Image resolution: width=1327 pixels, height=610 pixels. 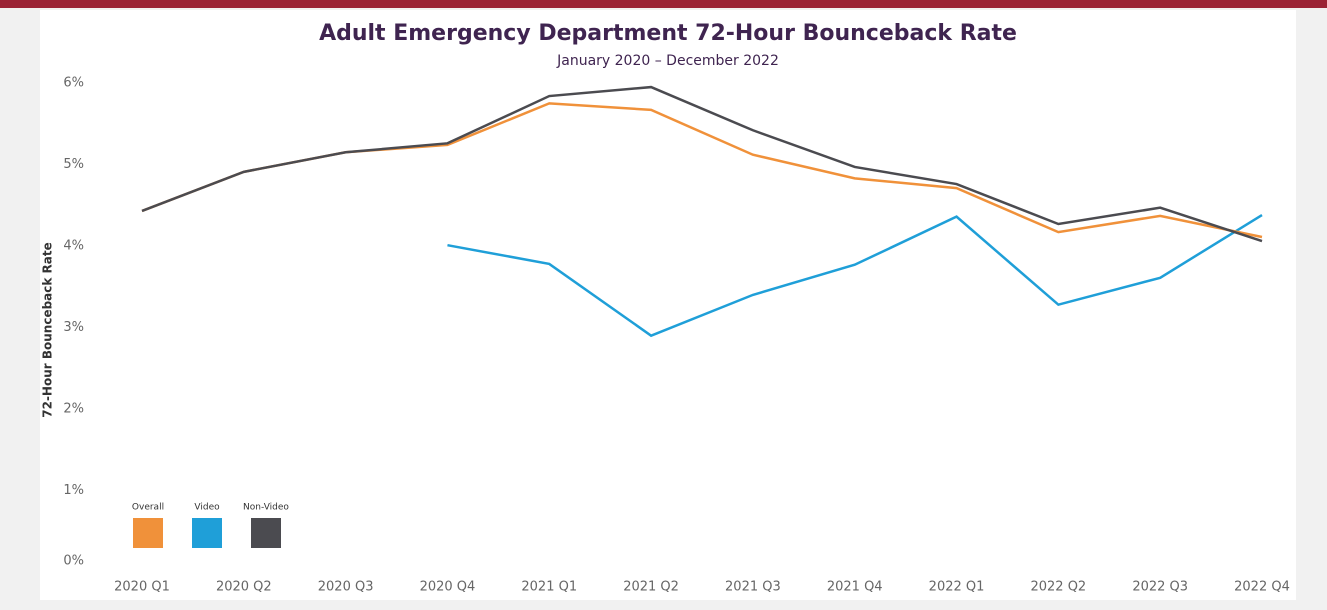 I want to click on line-series, so click(x=855, y=275).